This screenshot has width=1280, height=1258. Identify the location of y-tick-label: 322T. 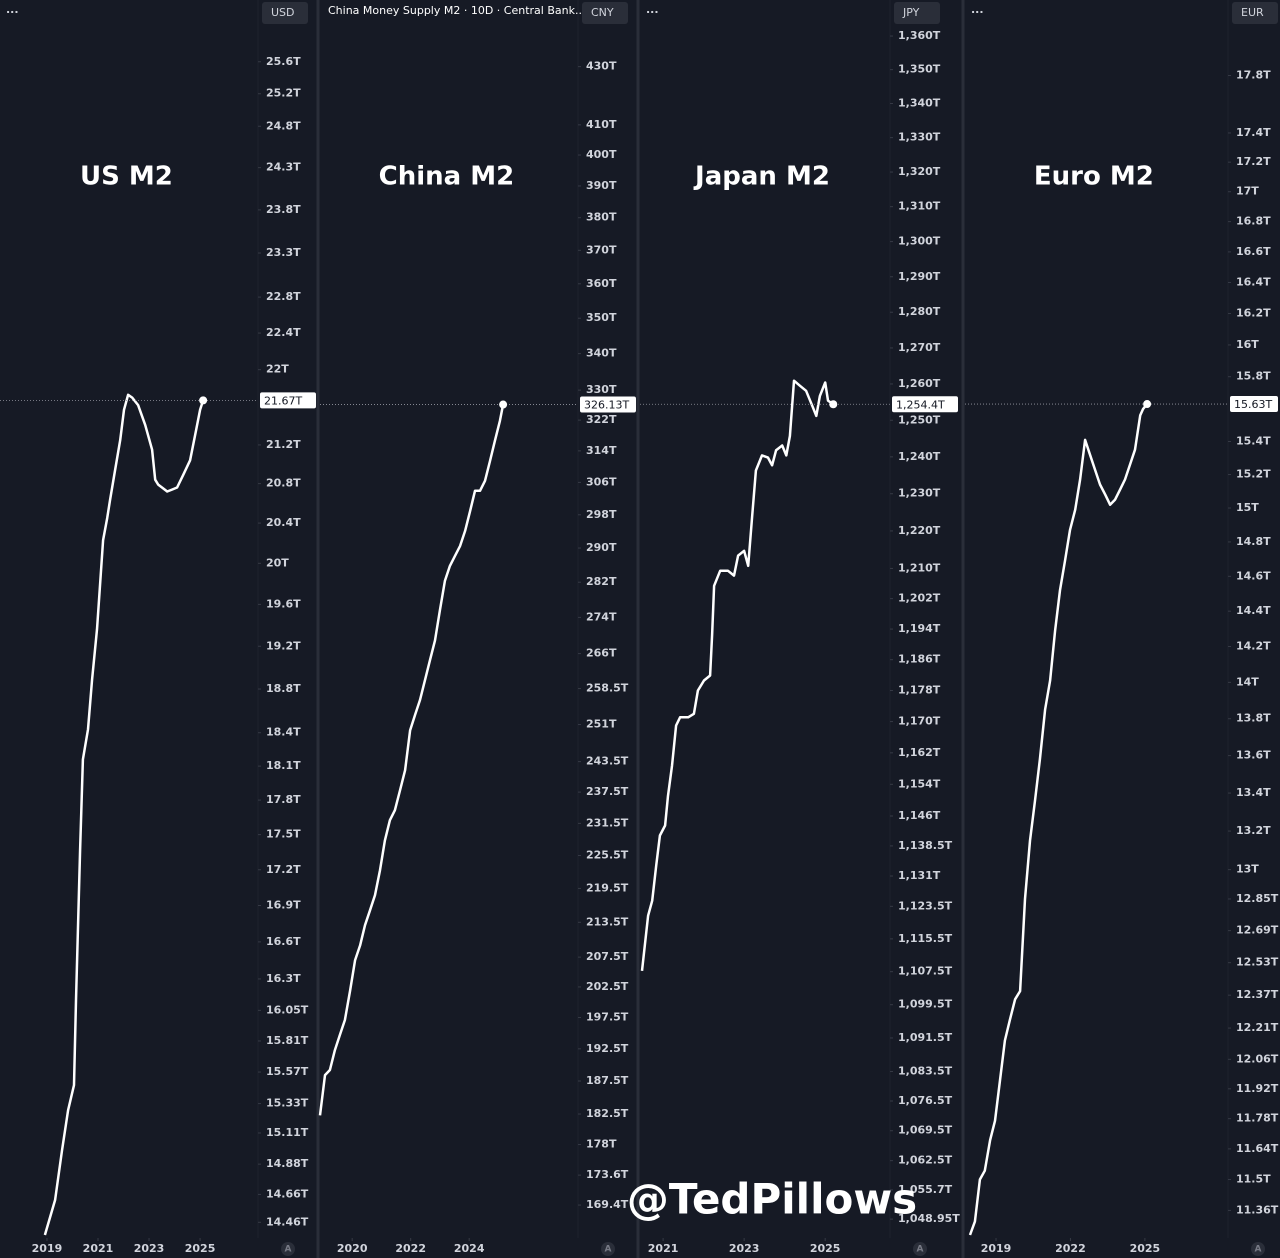
(601, 419).